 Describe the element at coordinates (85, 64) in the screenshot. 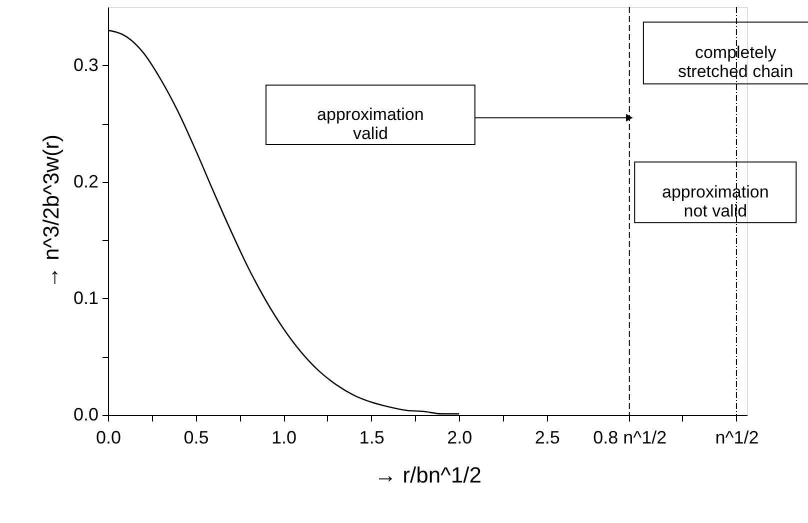

I see `y-tick-label: 0.3` at that location.